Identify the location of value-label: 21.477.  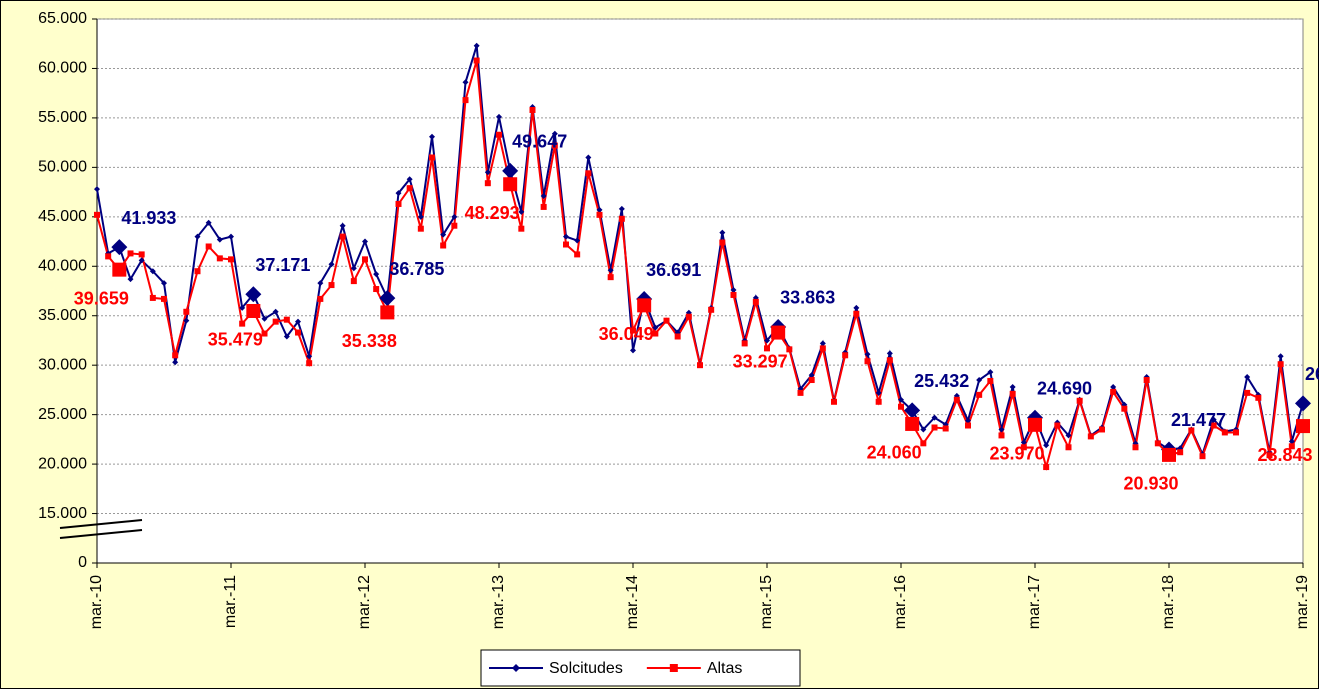
(1198, 420).